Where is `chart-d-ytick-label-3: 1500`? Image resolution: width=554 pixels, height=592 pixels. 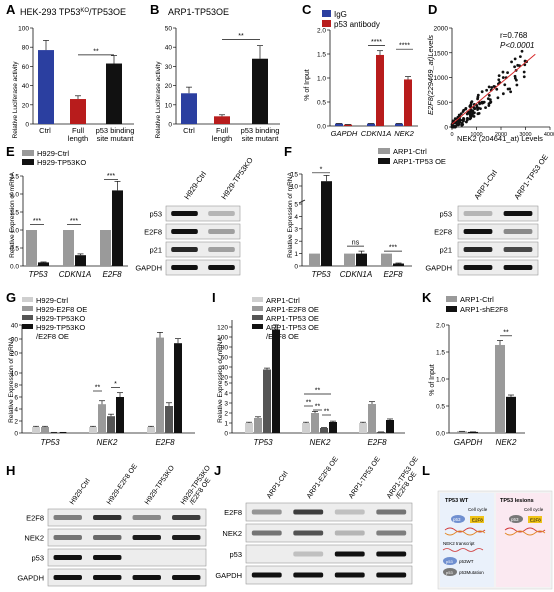
chart-d-ytick-label-3: 1500 is located at coordinates (441, 53).